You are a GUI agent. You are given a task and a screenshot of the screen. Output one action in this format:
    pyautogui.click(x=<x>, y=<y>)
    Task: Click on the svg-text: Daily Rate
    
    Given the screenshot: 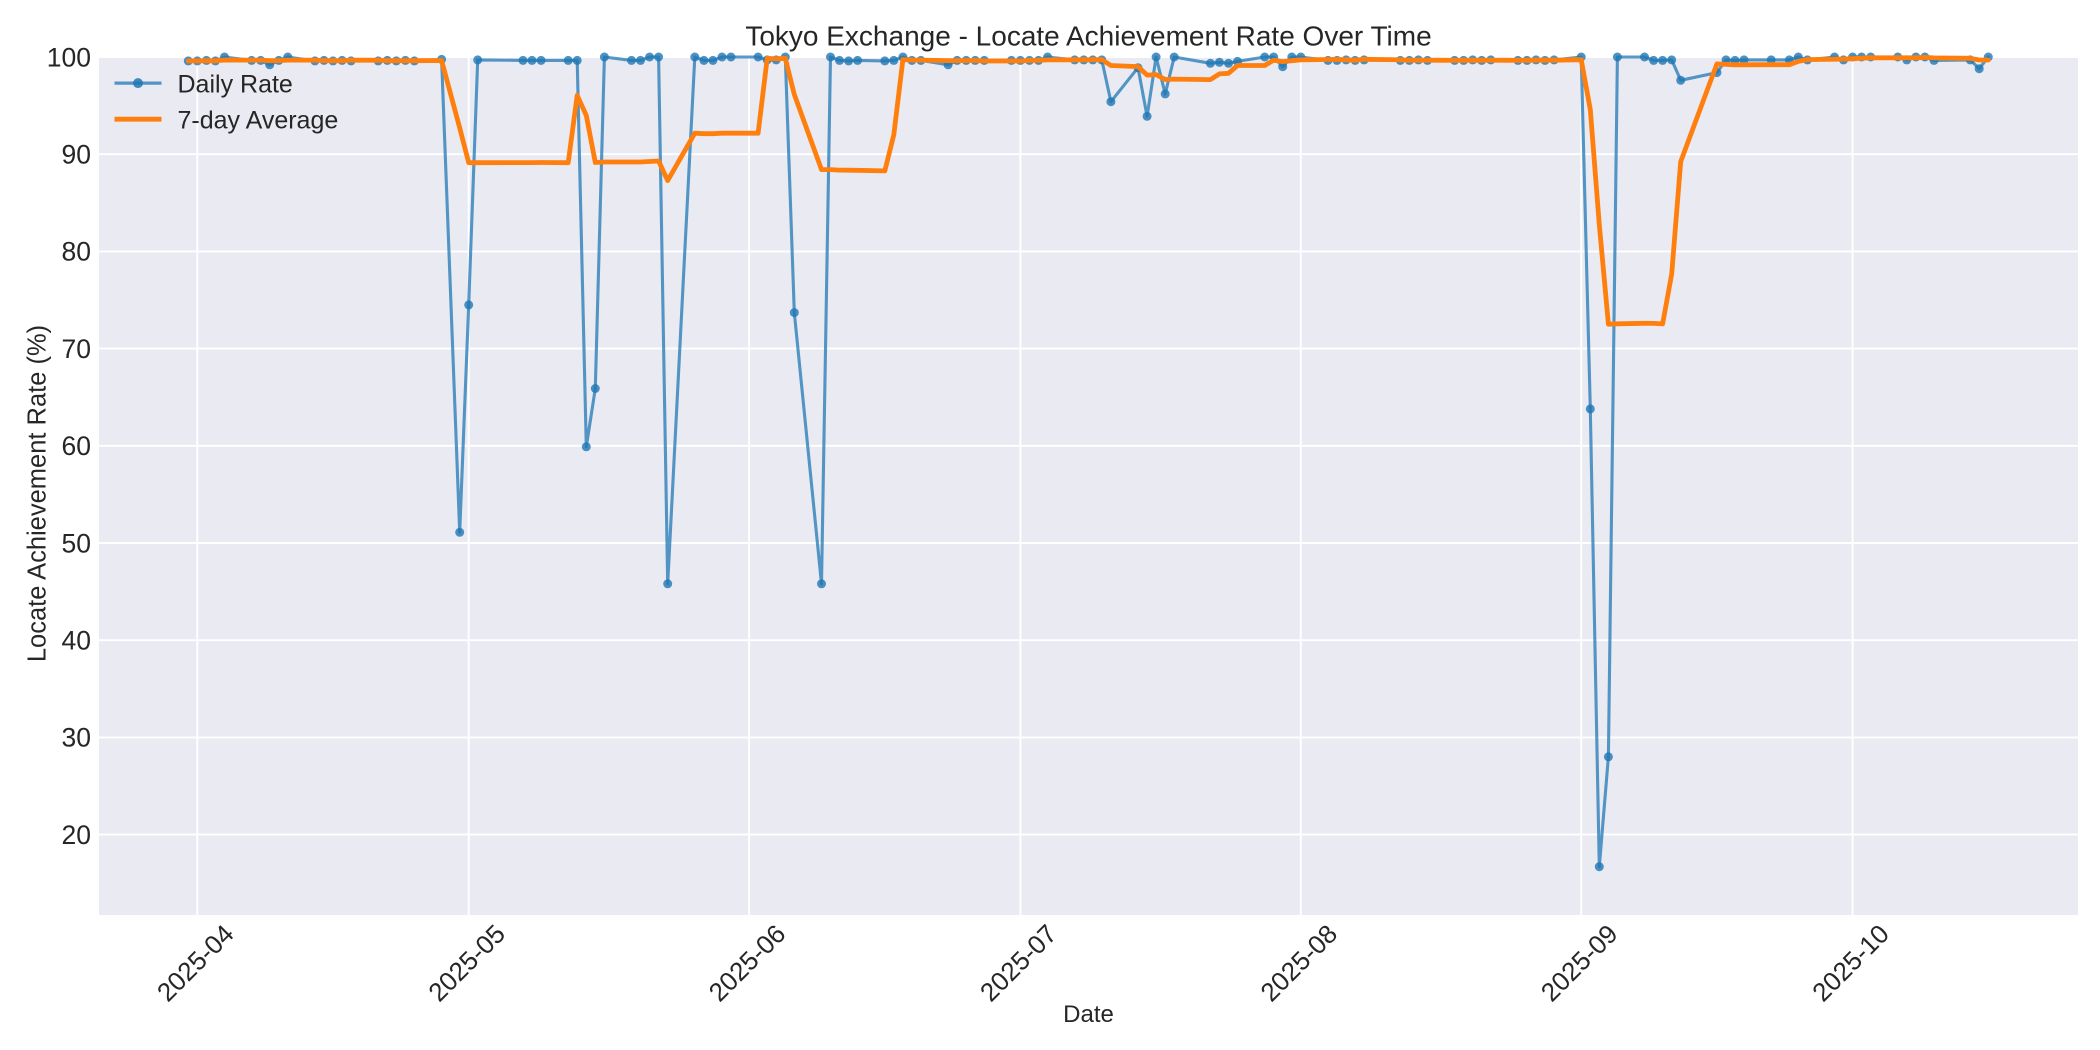 What is the action you would take?
    pyautogui.click(x=235, y=84)
    